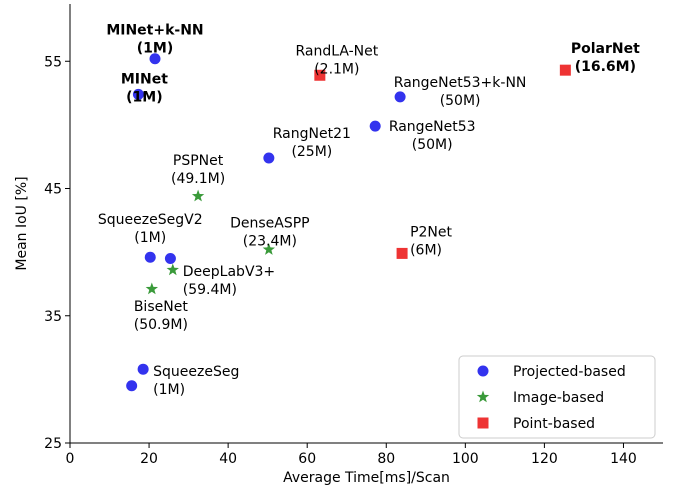 The width and height of the screenshot is (675, 496). Describe the element at coordinates (229, 272) in the screenshot. I see `point-label: DeepLabV3+` at that location.